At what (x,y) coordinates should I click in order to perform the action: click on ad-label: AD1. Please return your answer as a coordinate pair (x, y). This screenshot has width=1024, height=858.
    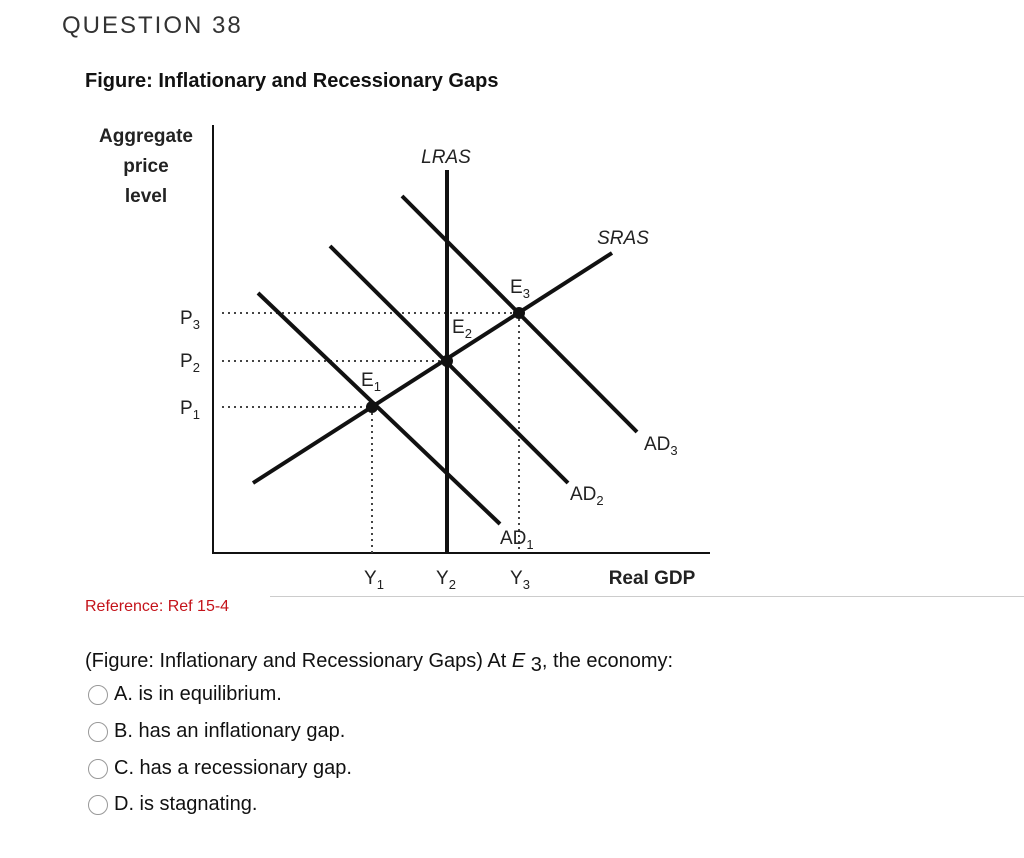
    Looking at the image, I should click on (517, 540).